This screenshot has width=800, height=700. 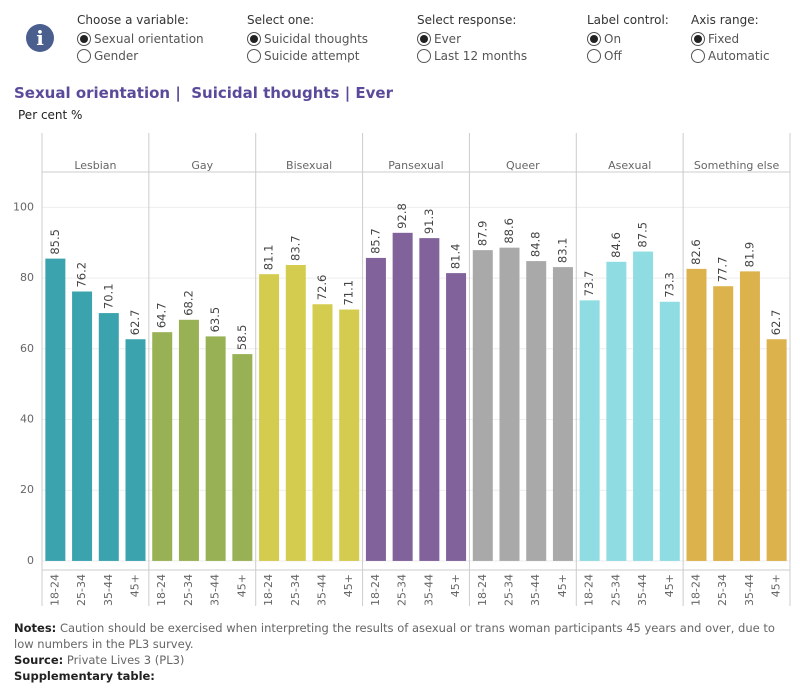 What do you see at coordinates (149, 38) in the screenshot?
I see `option-label: Sexual orientation` at bounding box center [149, 38].